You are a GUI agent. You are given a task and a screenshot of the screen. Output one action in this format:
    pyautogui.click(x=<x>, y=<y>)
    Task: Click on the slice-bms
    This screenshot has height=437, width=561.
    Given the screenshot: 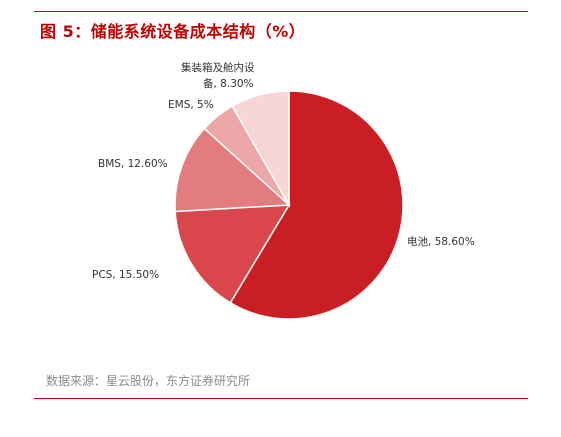 What is the action you would take?
    pyautogui.click(x=232, y=170)
    